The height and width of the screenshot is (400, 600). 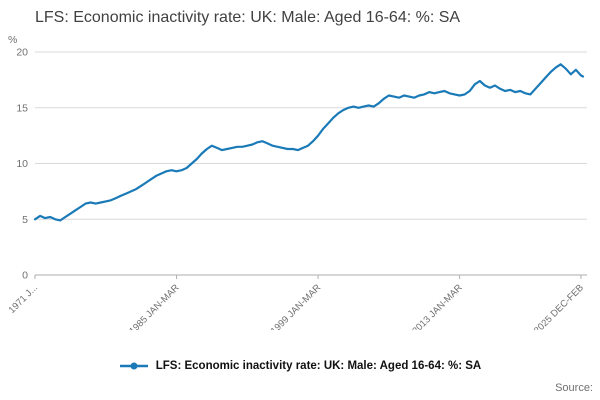 What do you see at coordinates (22, 53) in the screenshot?
I see `y-tick-label: 20` at bounding box center [22, 53].